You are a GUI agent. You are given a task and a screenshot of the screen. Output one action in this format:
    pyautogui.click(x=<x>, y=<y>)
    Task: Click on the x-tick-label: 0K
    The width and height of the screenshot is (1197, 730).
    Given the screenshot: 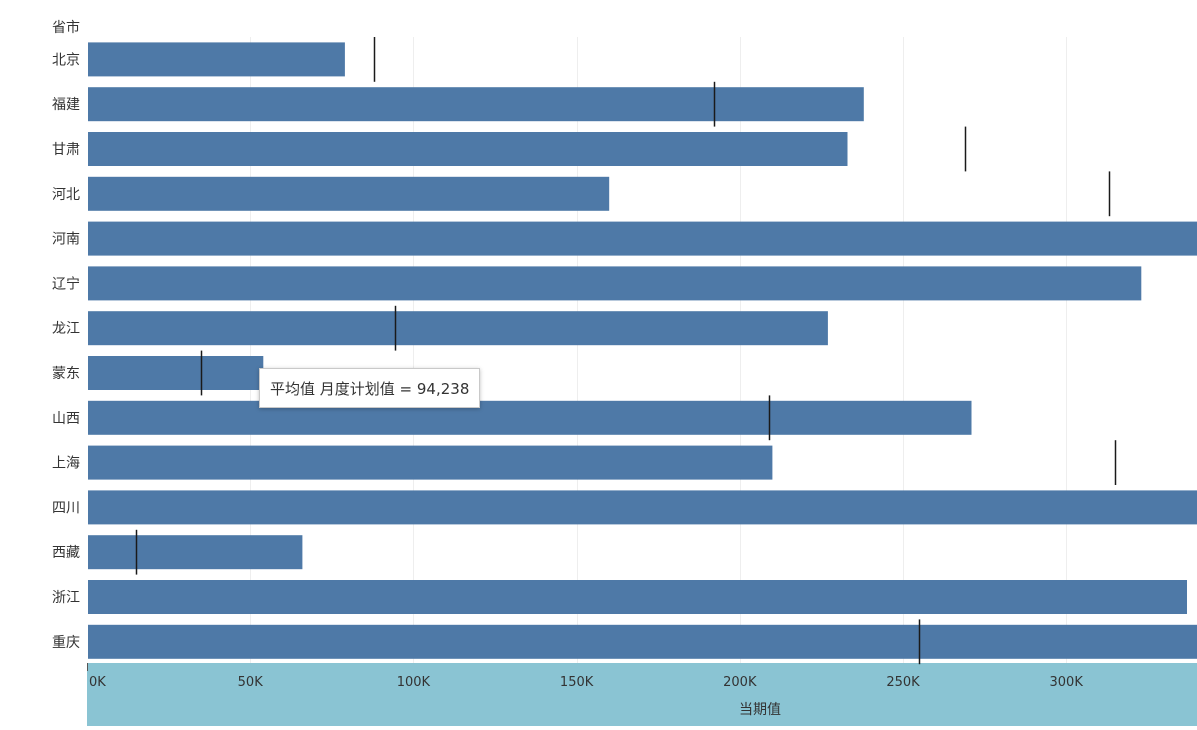 What is the action you would take?
    pyautogui.click(x=97, y=682)
    